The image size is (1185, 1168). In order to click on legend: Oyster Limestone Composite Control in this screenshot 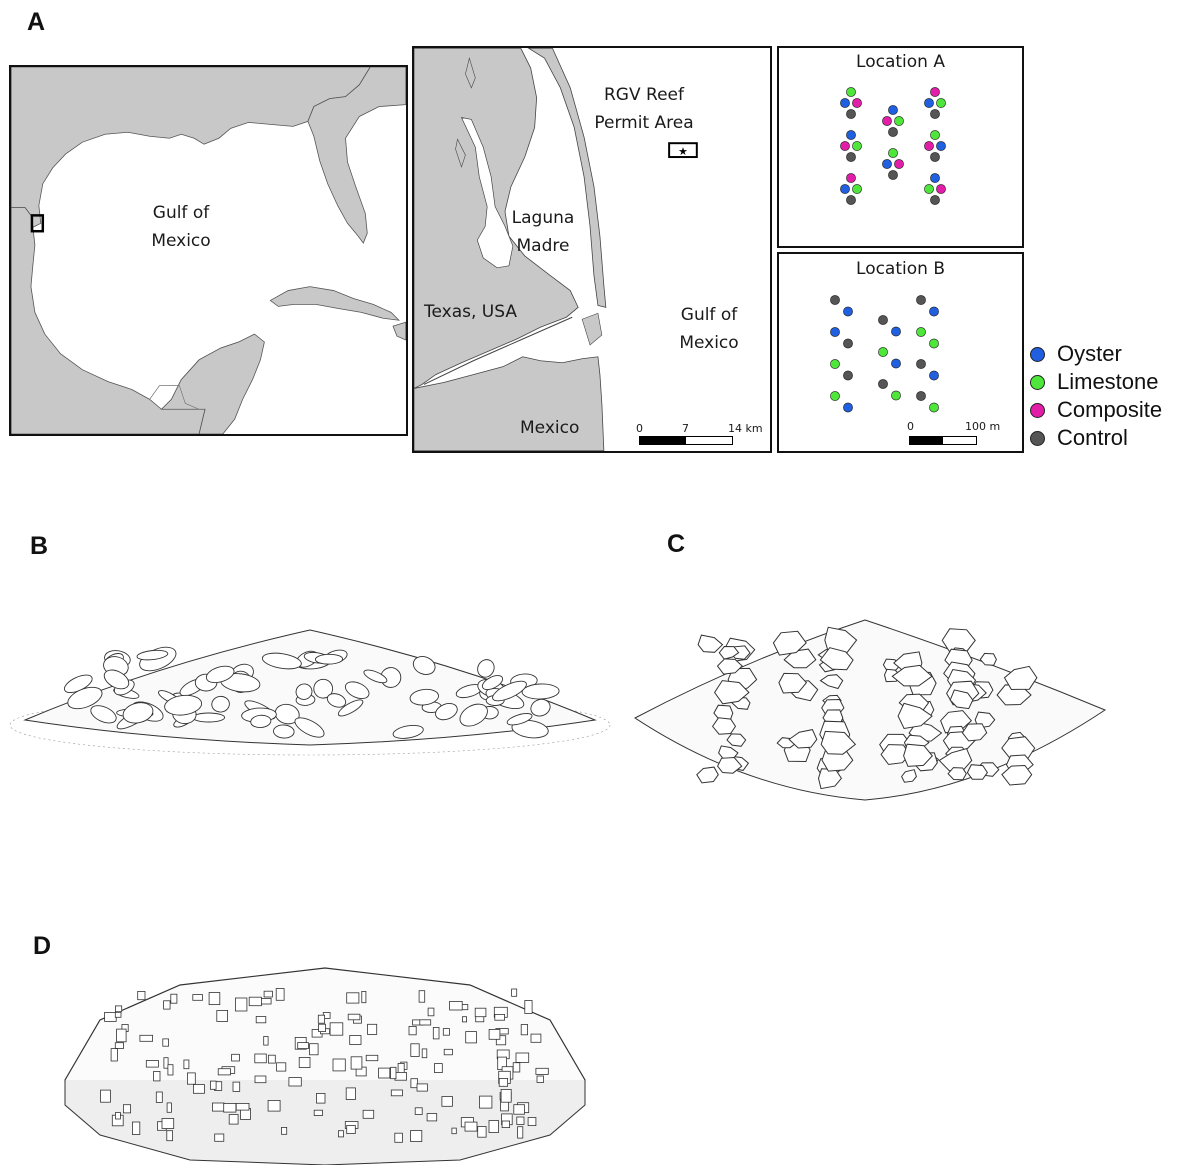, I will do `click(1096, 396)`.